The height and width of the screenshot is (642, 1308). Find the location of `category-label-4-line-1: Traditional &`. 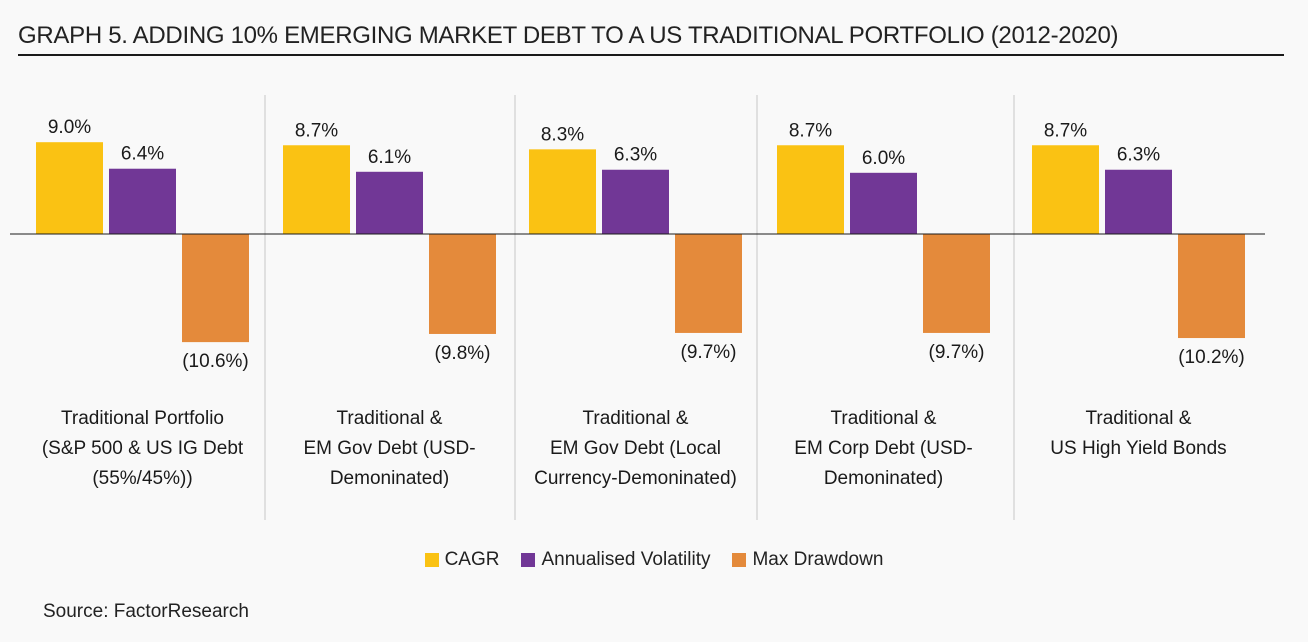

category-label-4-line-1: Traditional & is located at coordinates (884, 418).